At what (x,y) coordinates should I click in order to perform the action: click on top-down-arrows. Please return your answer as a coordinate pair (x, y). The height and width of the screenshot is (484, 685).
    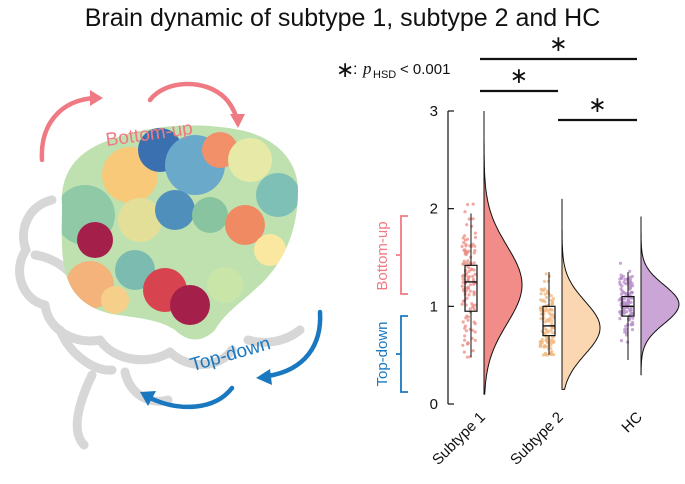
    Looking at the image, I should click on (231, 359).